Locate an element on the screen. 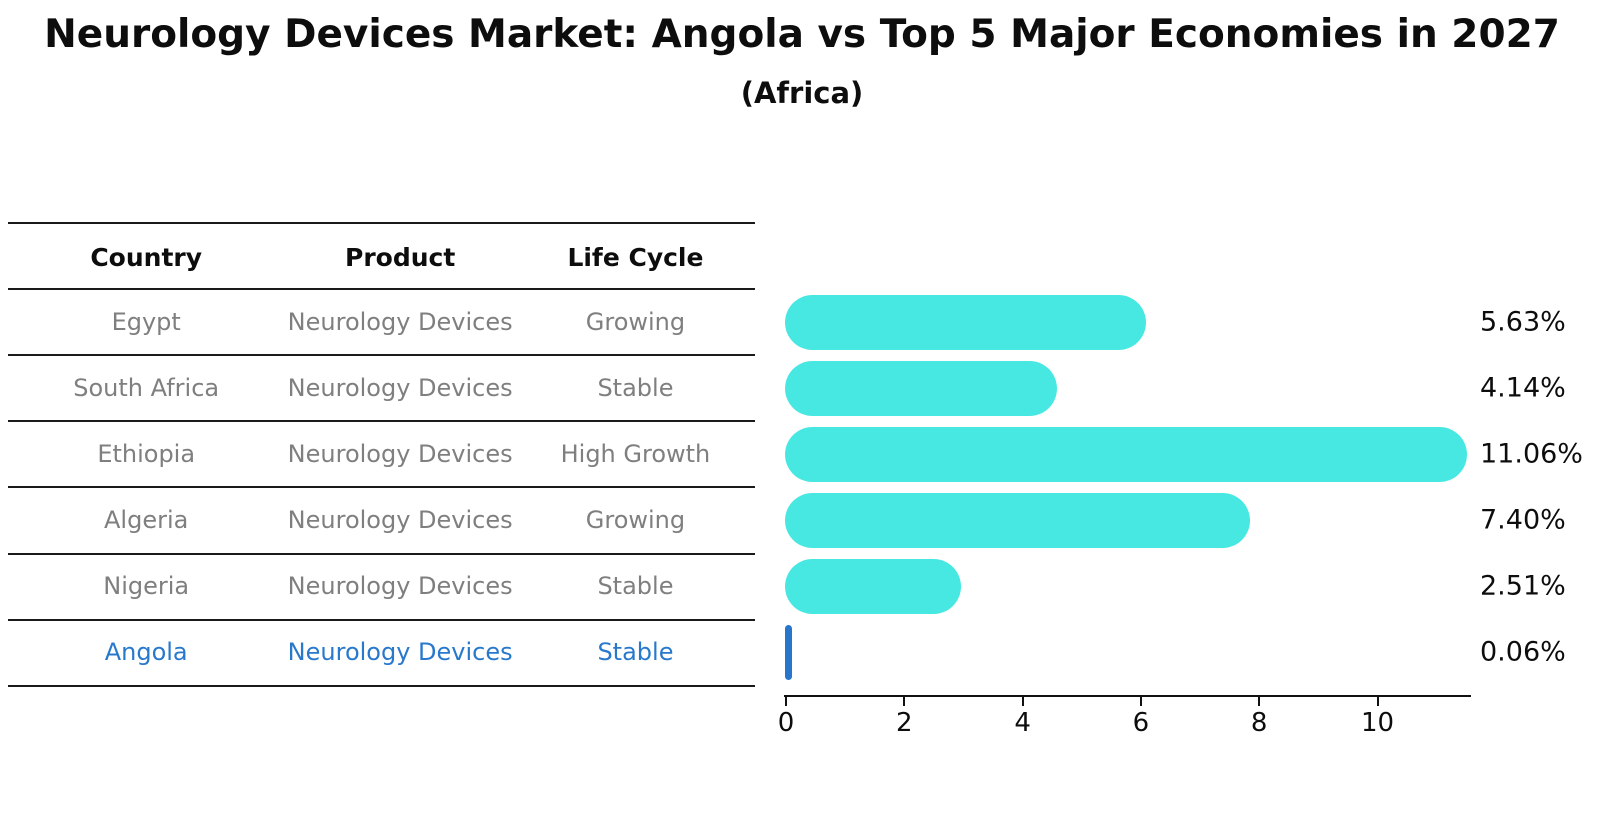  country-cell: Angola is located at coordinates (146, 652).